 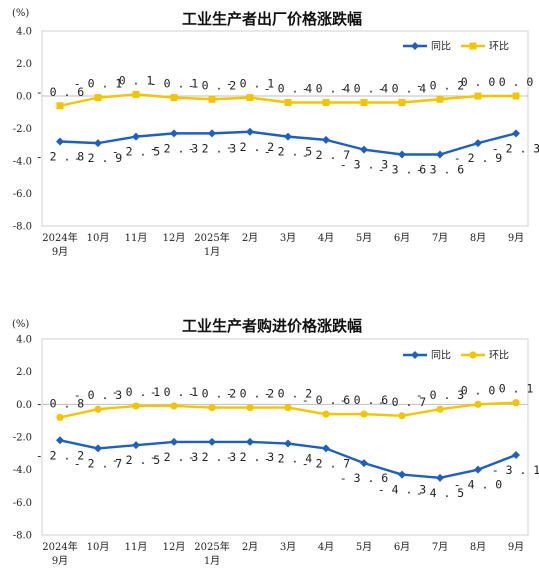 I want to click on data-label: 0 . 0, so click(x=516, y=82).